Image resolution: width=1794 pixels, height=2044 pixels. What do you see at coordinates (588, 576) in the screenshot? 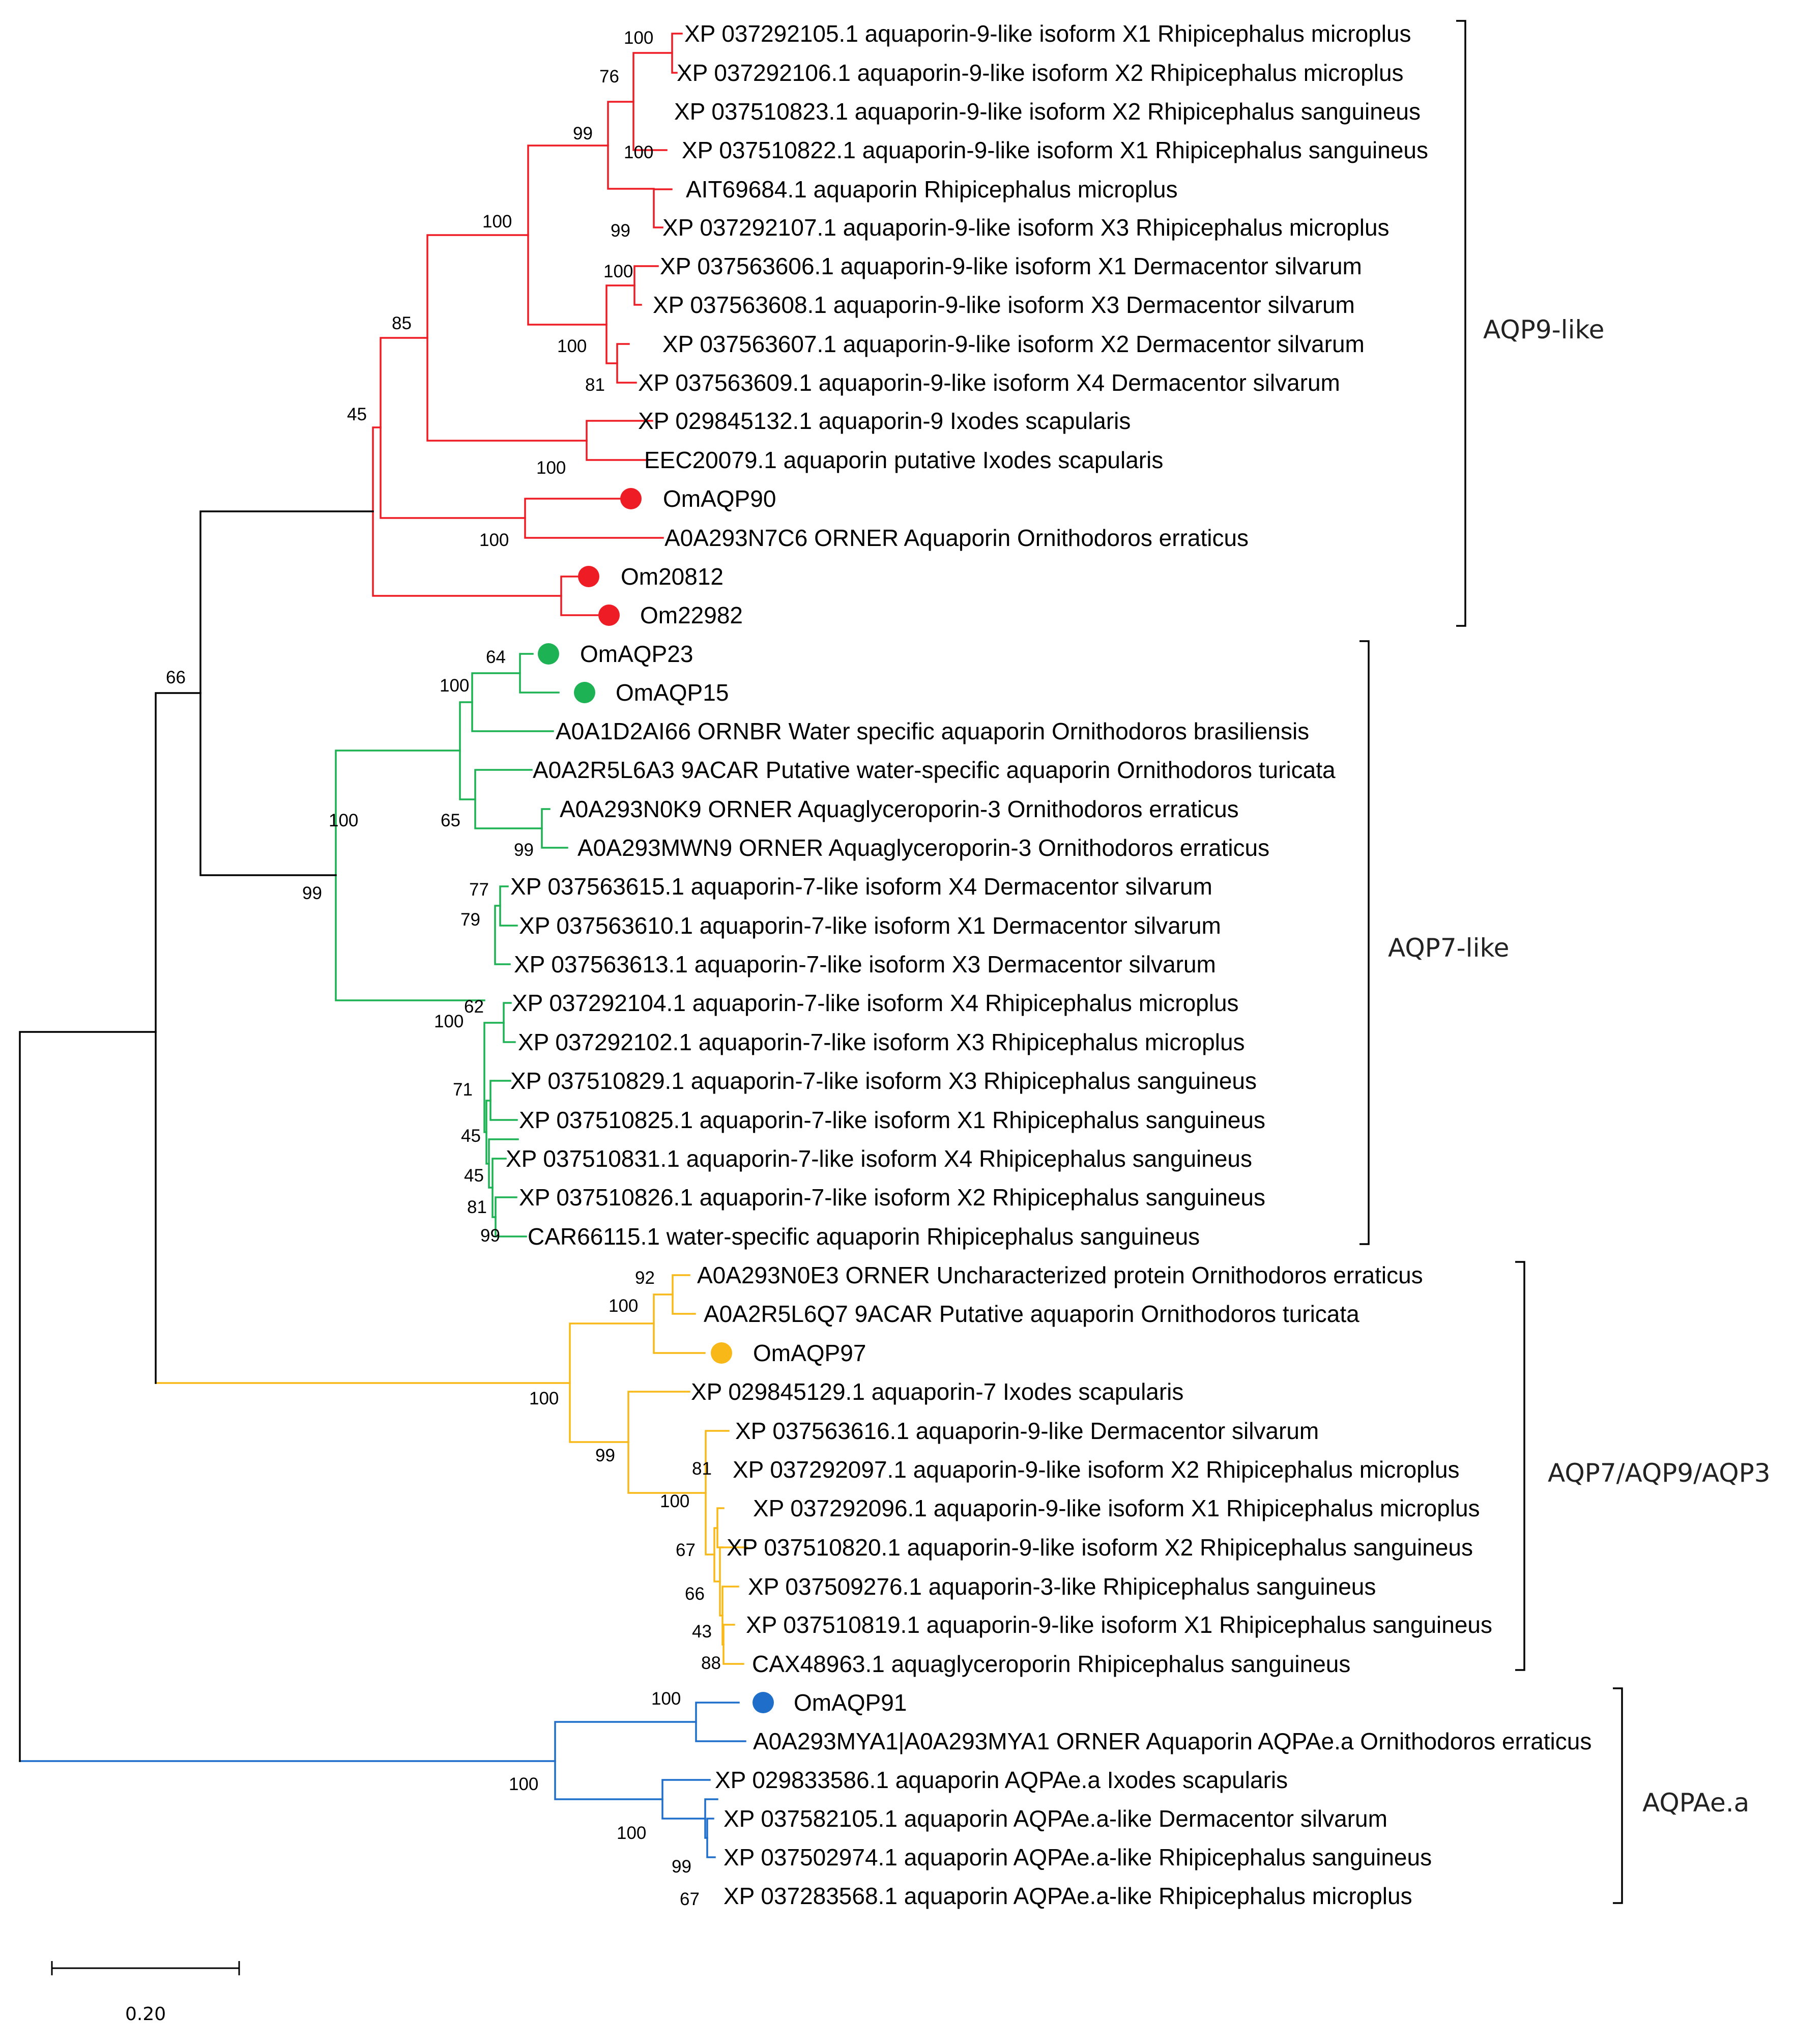
I see `marker-dot-om20812` at bounding box center [588, 576].